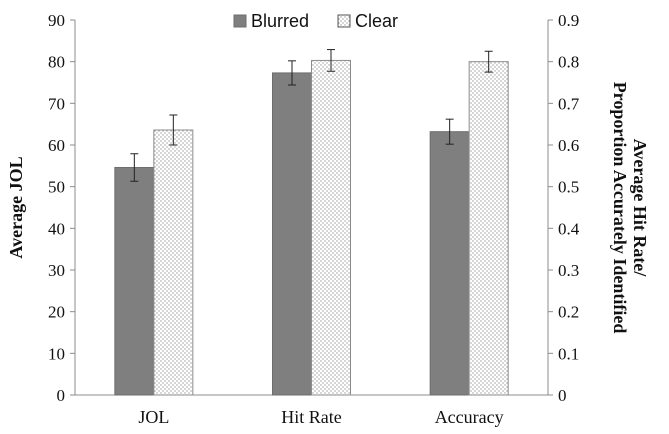 This screenshot has width=669, height=434. Describe the element at coordinates (568, 270) in the screenshot. I see `y2-tick-label: 0.3` at that location.